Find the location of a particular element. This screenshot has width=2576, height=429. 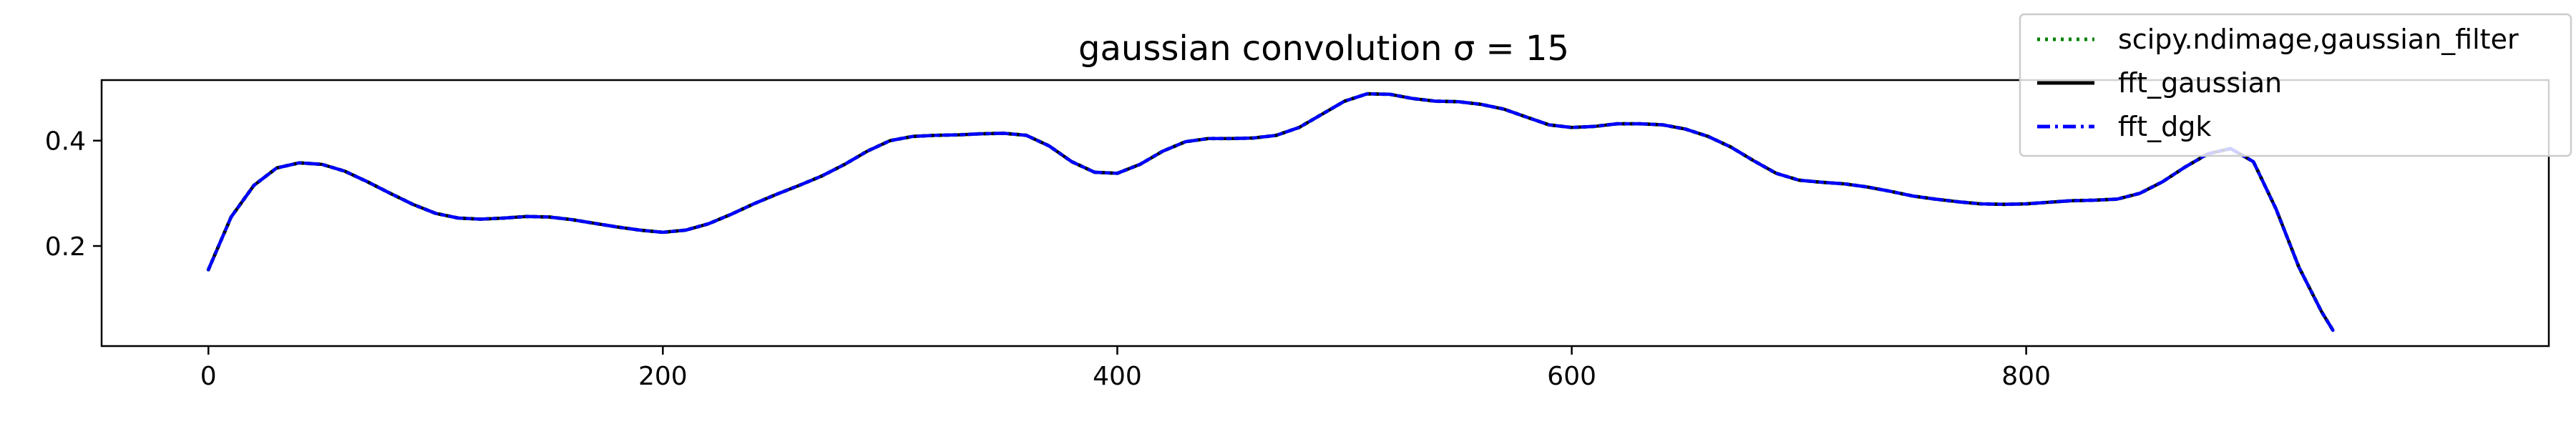

legend-label: fft_gaussian is located at coordinates (2200, 83).